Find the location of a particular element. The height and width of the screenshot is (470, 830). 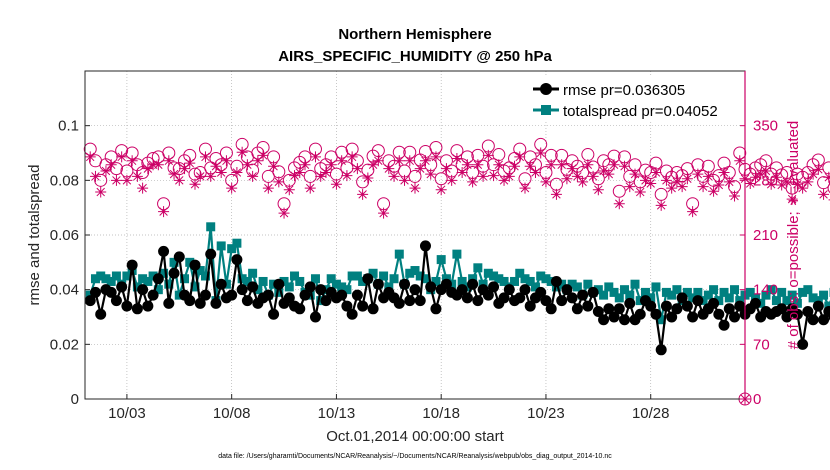

y-right-tick-label: 140 is located at coordinates (765, 290).